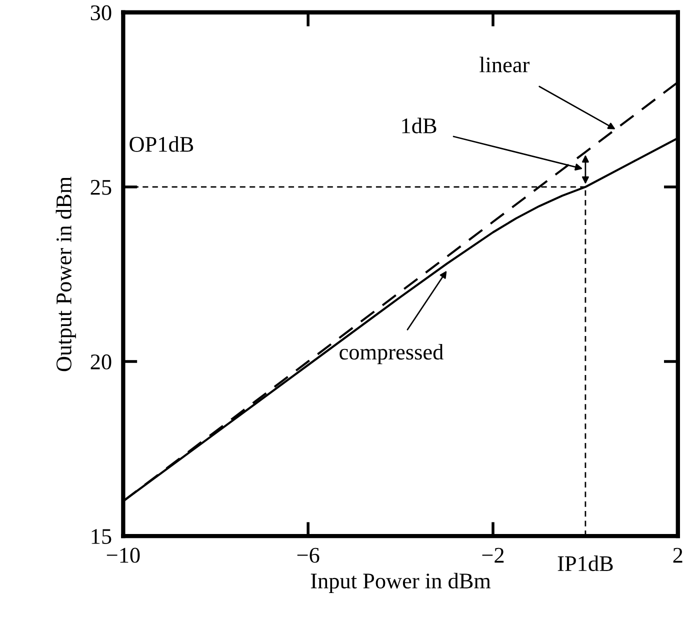 The height and width of the screenshot is (619, 696). Describe the element at coordinates (101, 187) in the screenshot. I see `y-tick-label: 25` at that location.